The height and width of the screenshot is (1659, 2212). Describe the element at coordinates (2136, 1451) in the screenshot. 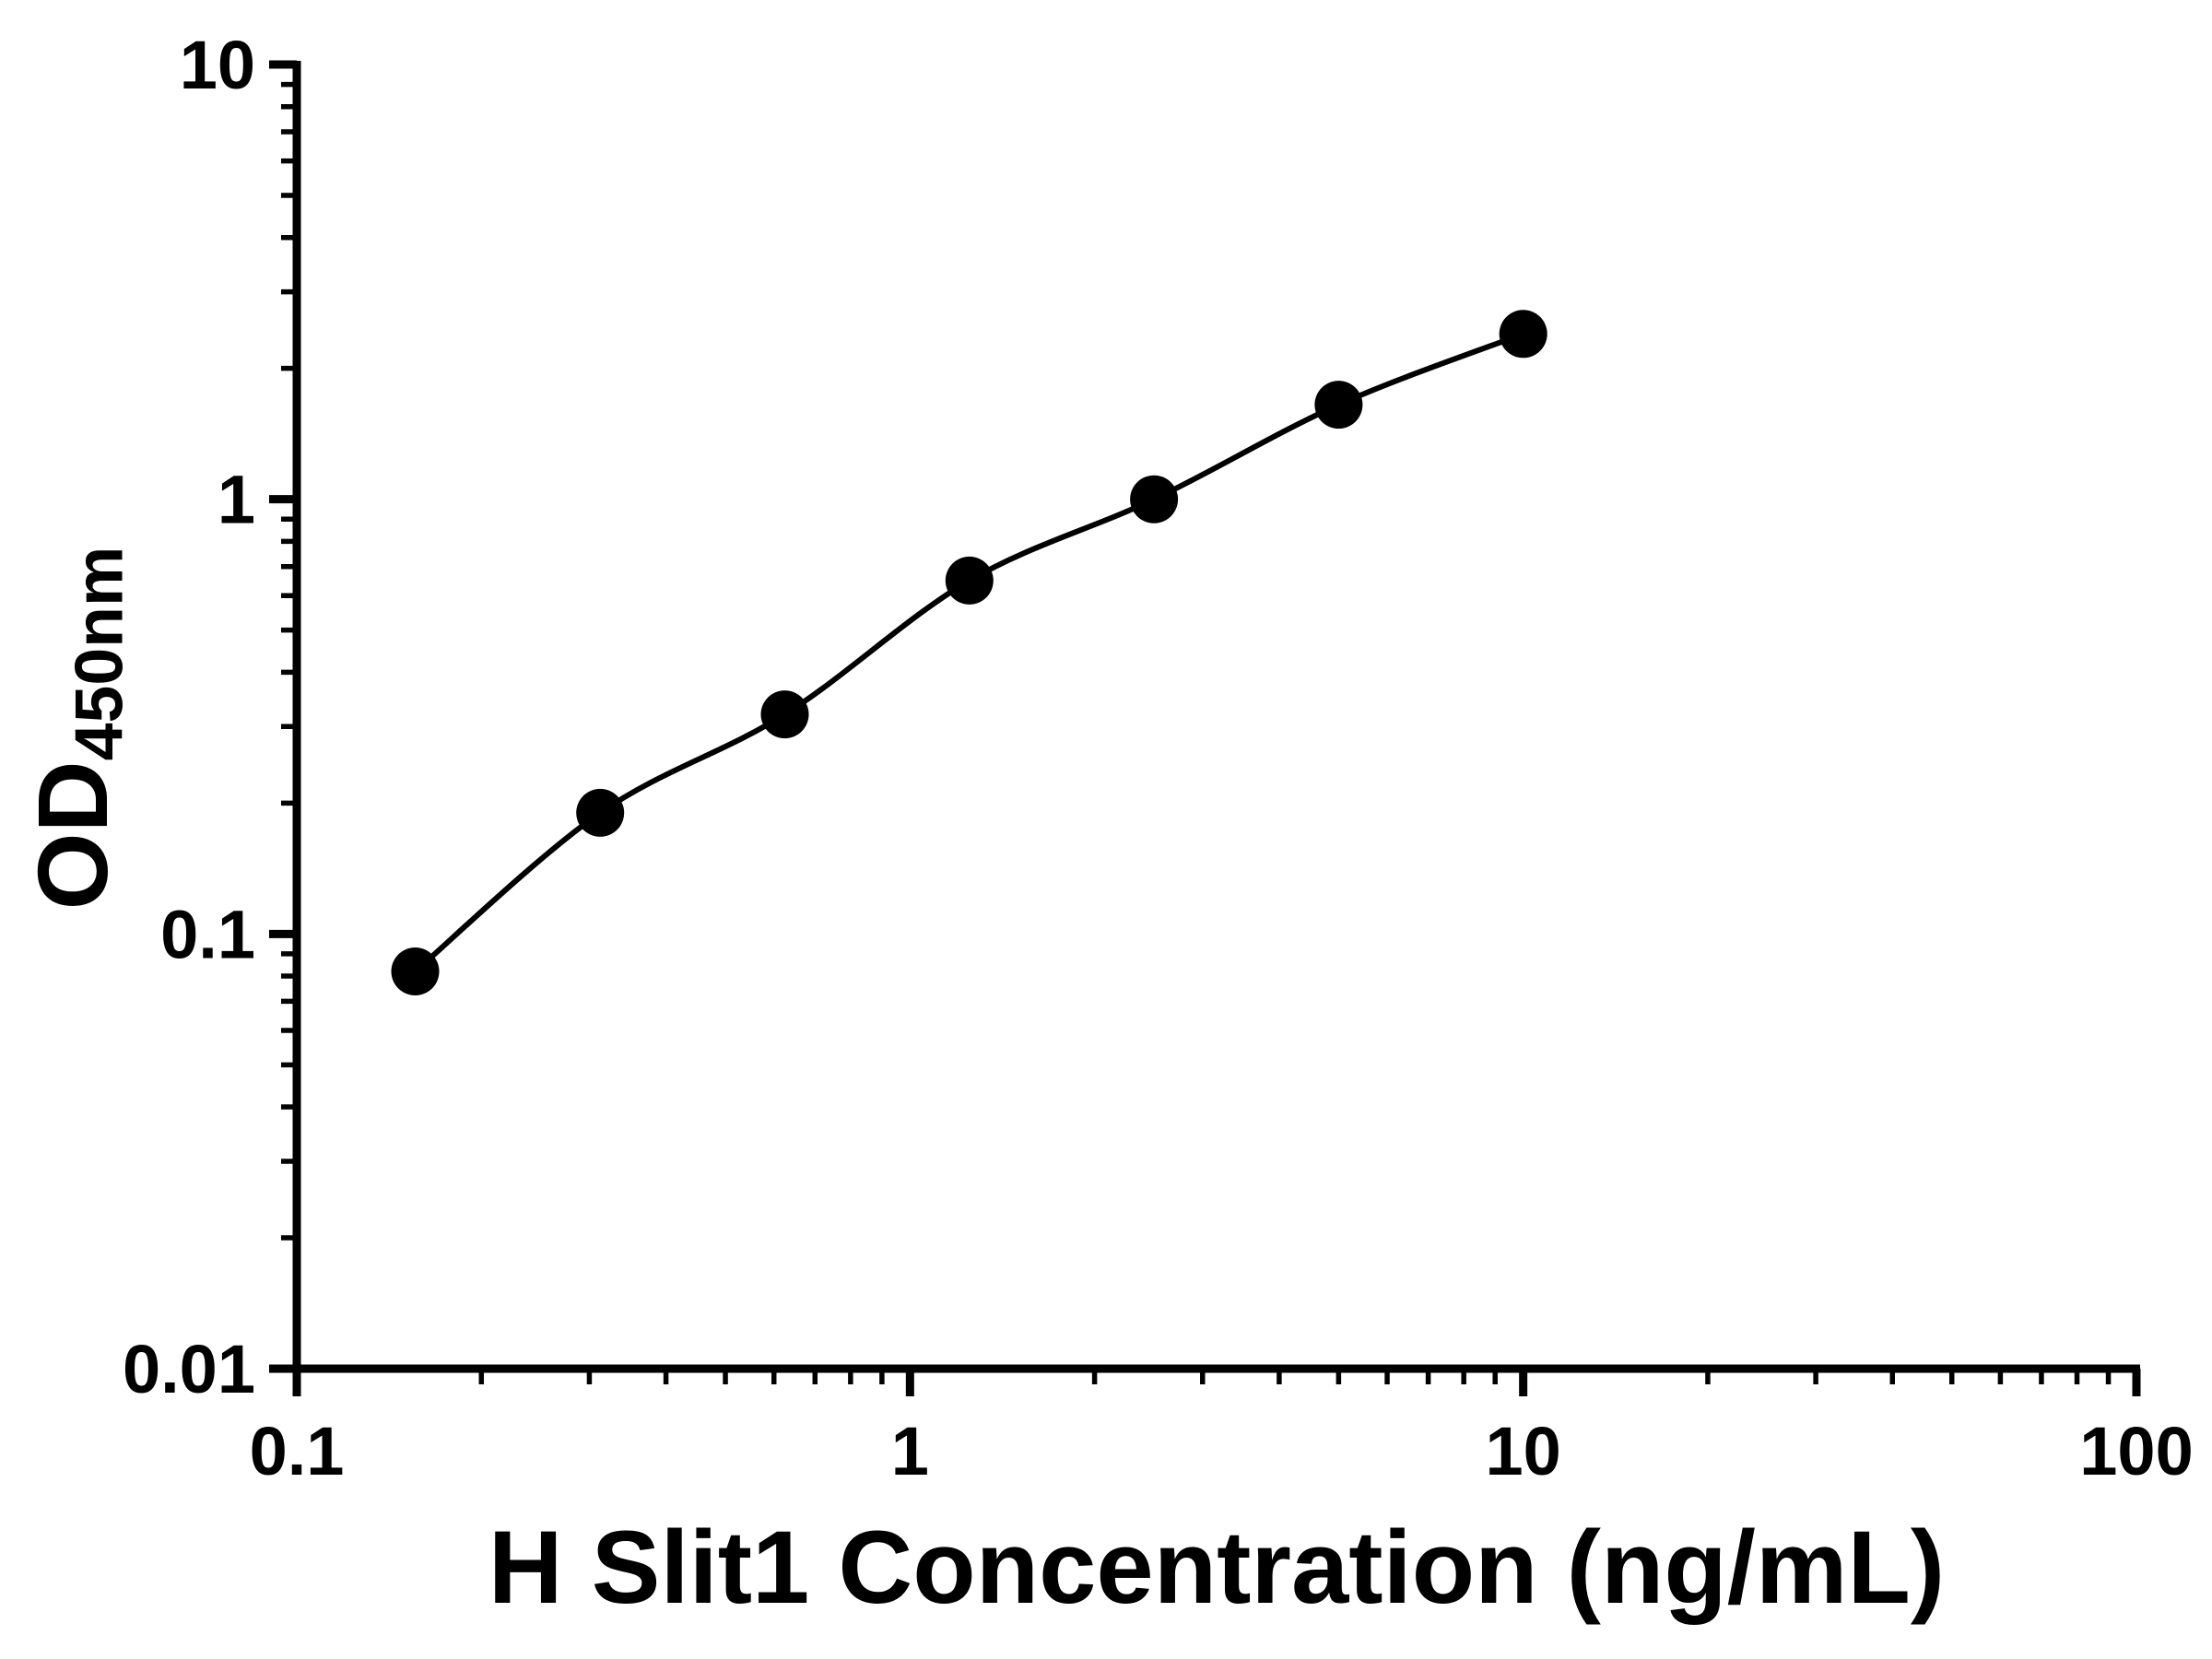

I see `x-tick-label: 100` at that location.